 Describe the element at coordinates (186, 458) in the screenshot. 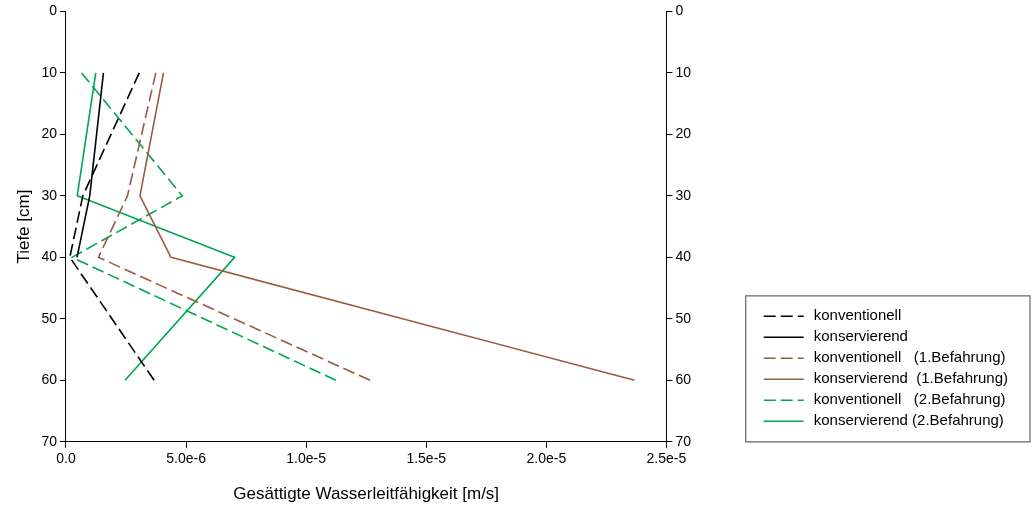

I see `x-tick-label: 5.0e-6` at that location.